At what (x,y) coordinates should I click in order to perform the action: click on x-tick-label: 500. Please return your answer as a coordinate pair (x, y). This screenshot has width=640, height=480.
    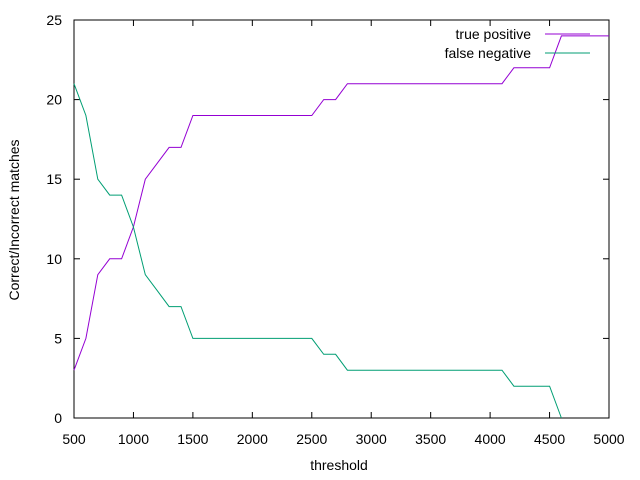
    Looking at the image, I should click on (74, 439).